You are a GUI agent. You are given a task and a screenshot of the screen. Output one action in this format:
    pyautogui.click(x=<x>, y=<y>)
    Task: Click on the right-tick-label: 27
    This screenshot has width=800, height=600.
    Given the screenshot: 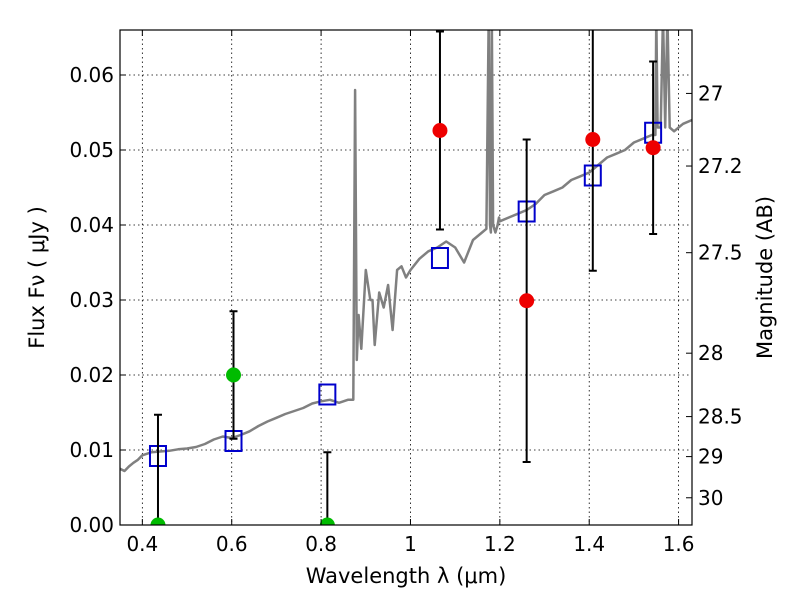 What is the action you would take?
    pyautogui.click(x=710, y=93)
    